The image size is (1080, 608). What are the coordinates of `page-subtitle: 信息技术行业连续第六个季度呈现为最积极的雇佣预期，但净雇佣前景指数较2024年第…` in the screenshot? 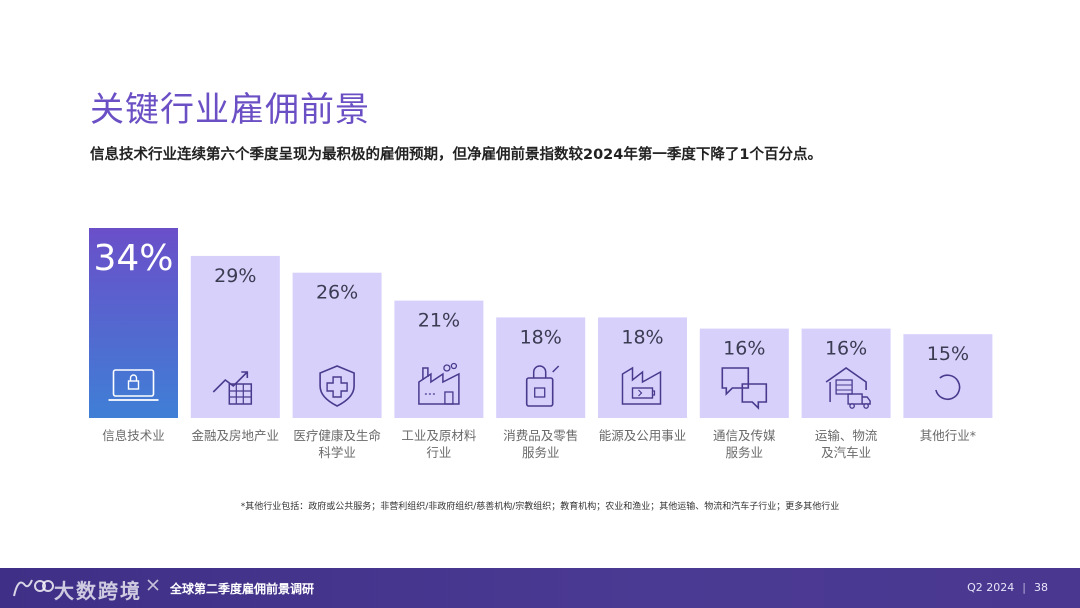 It's located at (456, 155).